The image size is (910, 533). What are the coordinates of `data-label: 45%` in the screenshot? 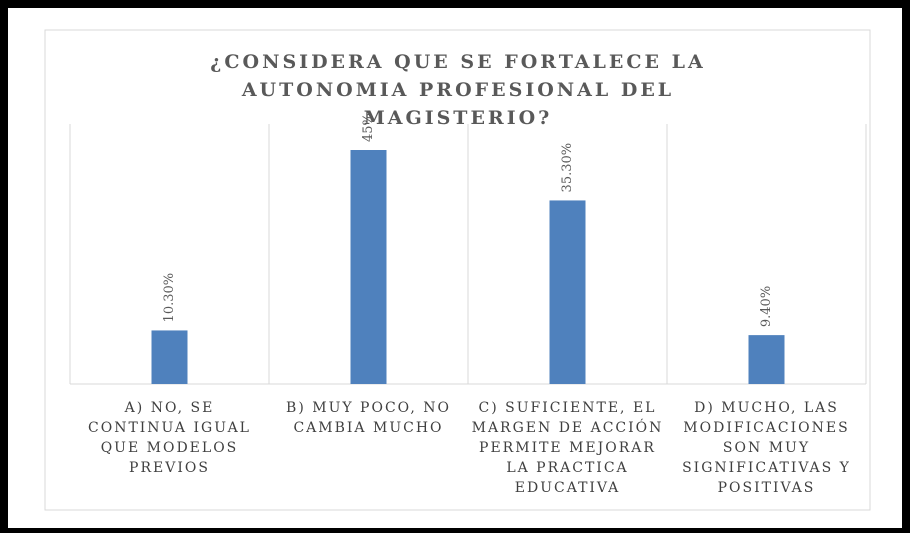 It's located at (368, 127).